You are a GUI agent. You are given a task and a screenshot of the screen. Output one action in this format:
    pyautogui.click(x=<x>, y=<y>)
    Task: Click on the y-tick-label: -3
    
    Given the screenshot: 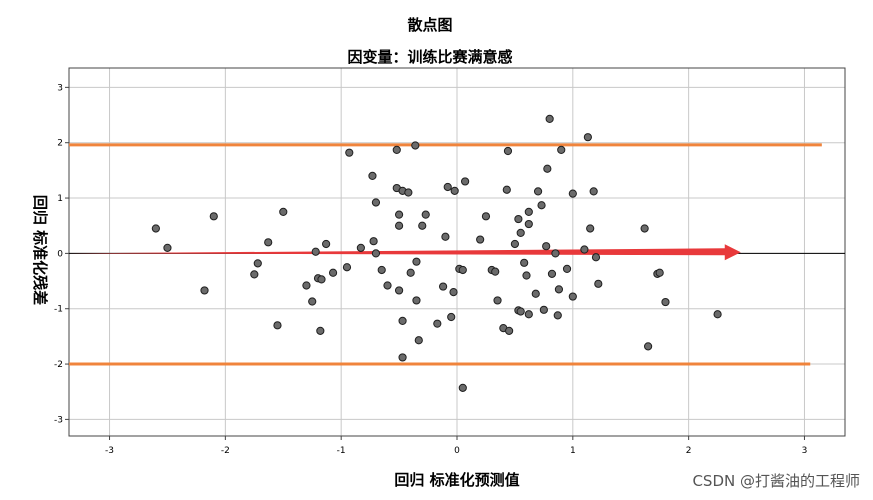 What is the action you would take?
    pyautogui.click(x=58, y=420)
    